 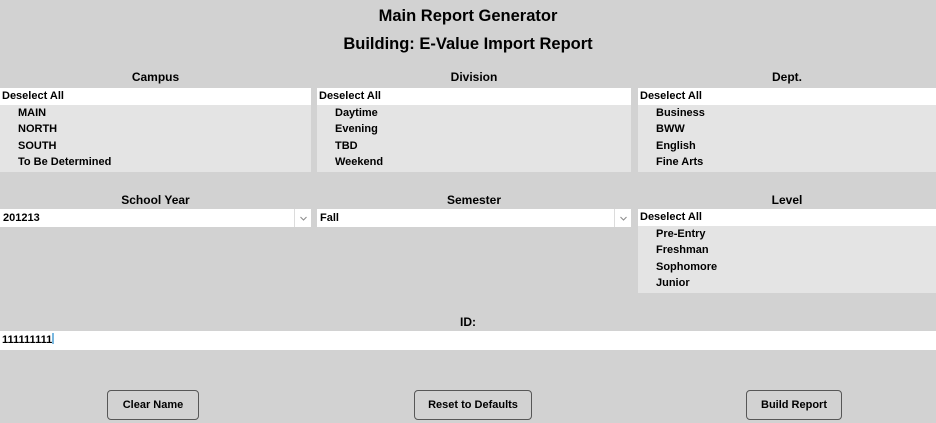 What do you see at coordinates (787, 200) in the screenshot?
I see `level-header: Level` at bounding box center [787, 200].